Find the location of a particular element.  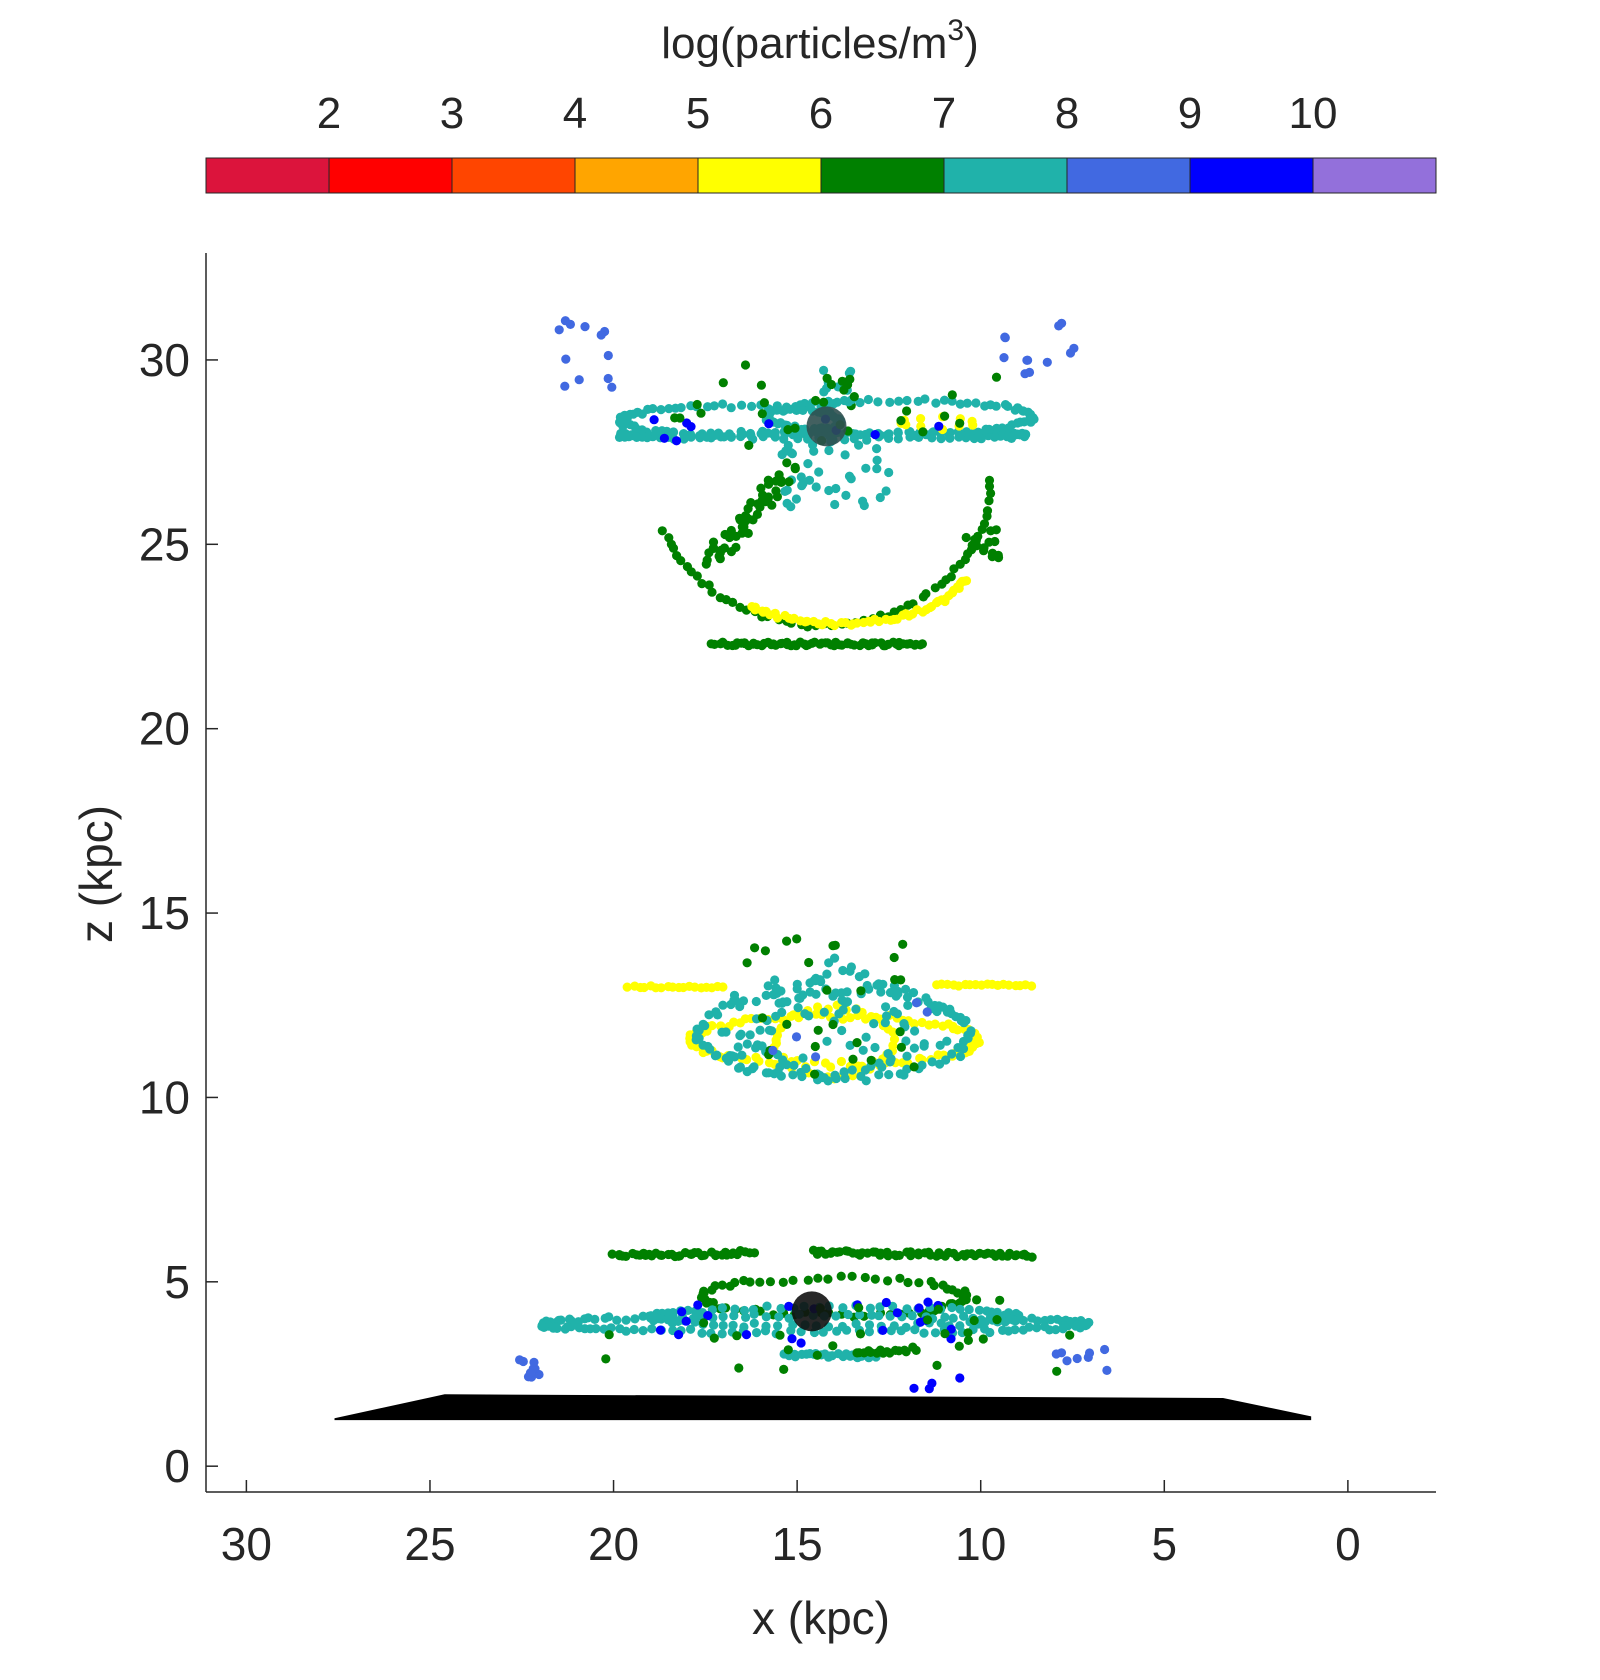

x-tick-label: 10 is located at coordinates (980, 1544).